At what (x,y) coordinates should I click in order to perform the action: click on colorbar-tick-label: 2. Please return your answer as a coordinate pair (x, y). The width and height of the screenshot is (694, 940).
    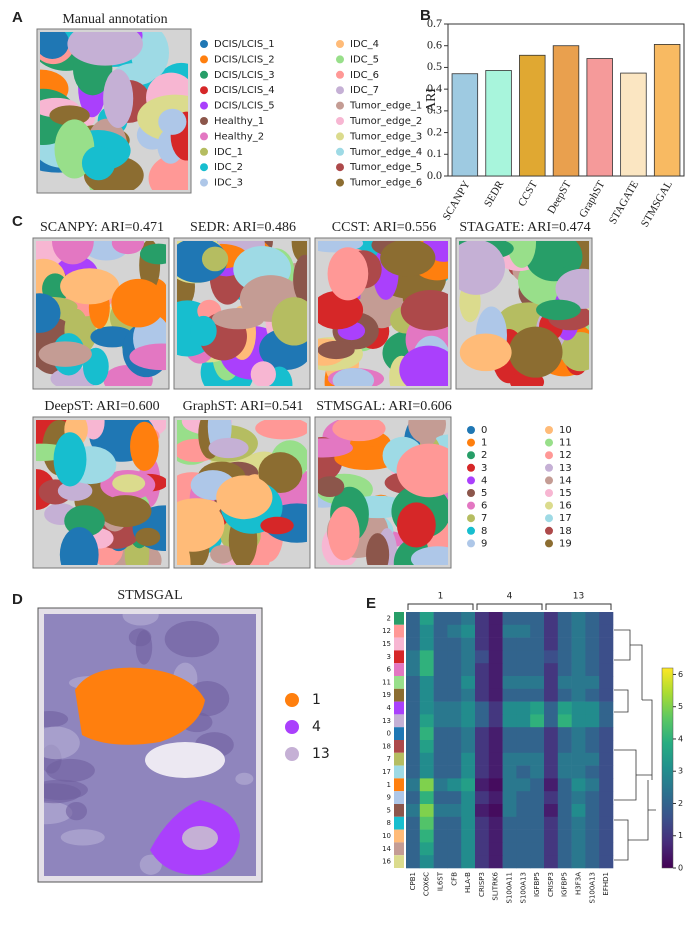
    Looking at the image, I should click on (680, 803).